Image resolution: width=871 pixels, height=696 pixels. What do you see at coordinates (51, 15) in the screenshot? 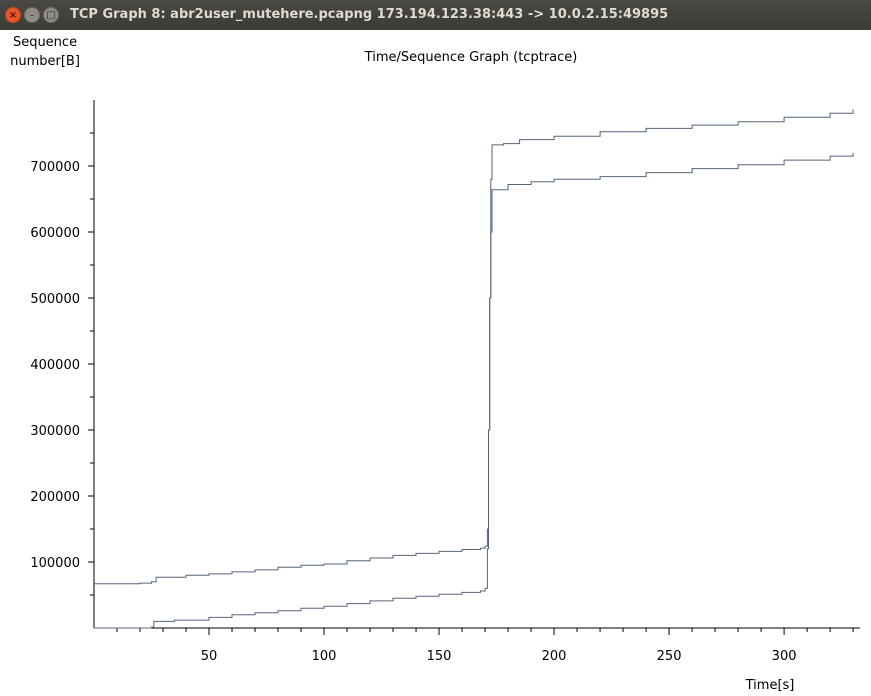
I see `maximize-icon: □` at bounding box center [51, 15].